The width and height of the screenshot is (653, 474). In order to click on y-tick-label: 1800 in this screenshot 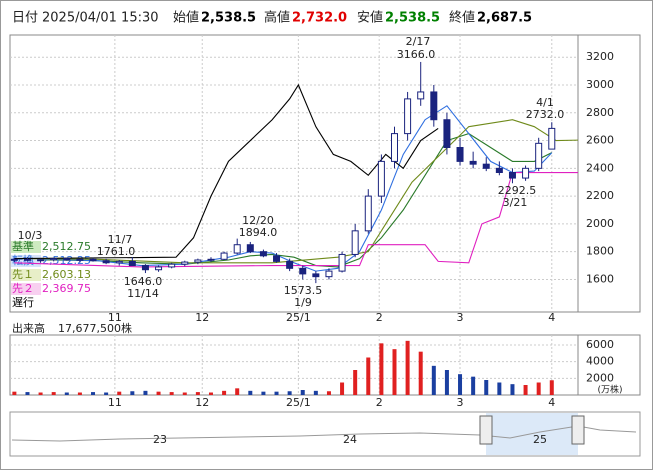, I will do `click(600, 251)`.